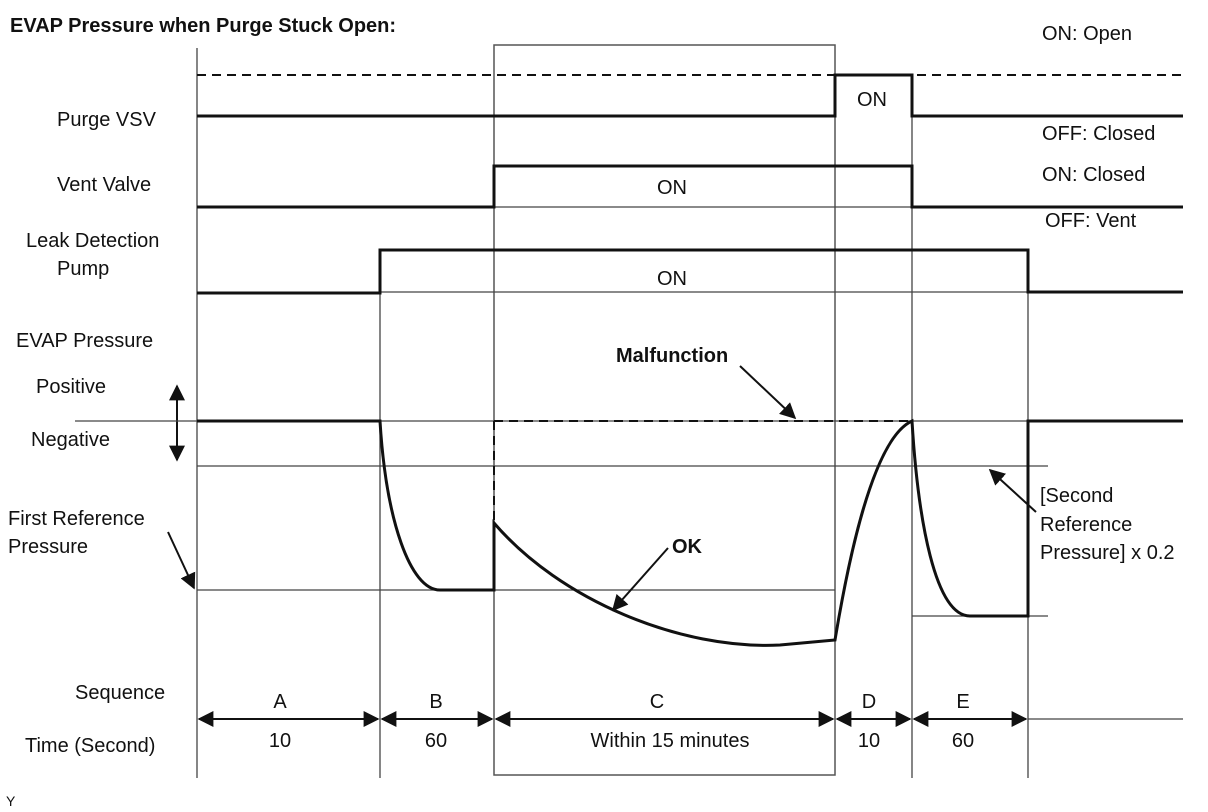 The image size is (1208, 812). What do you see at coordinates (869, 702) in the screenshot?
I see `sequence-d: D` at bounding box center [869, 702].